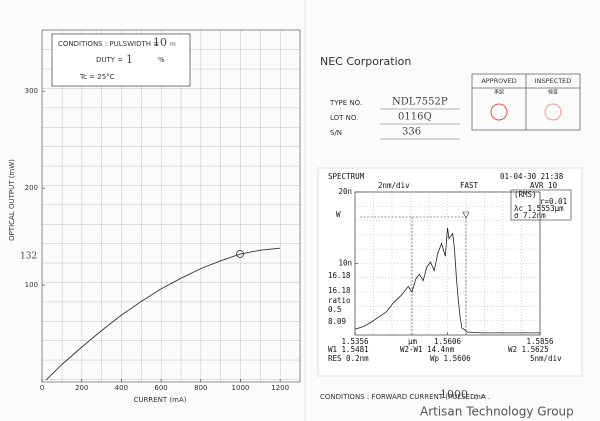 The height and width of the screenshot is (421, 600). I want to click on field-value: 0116Q, so click(415, 117).